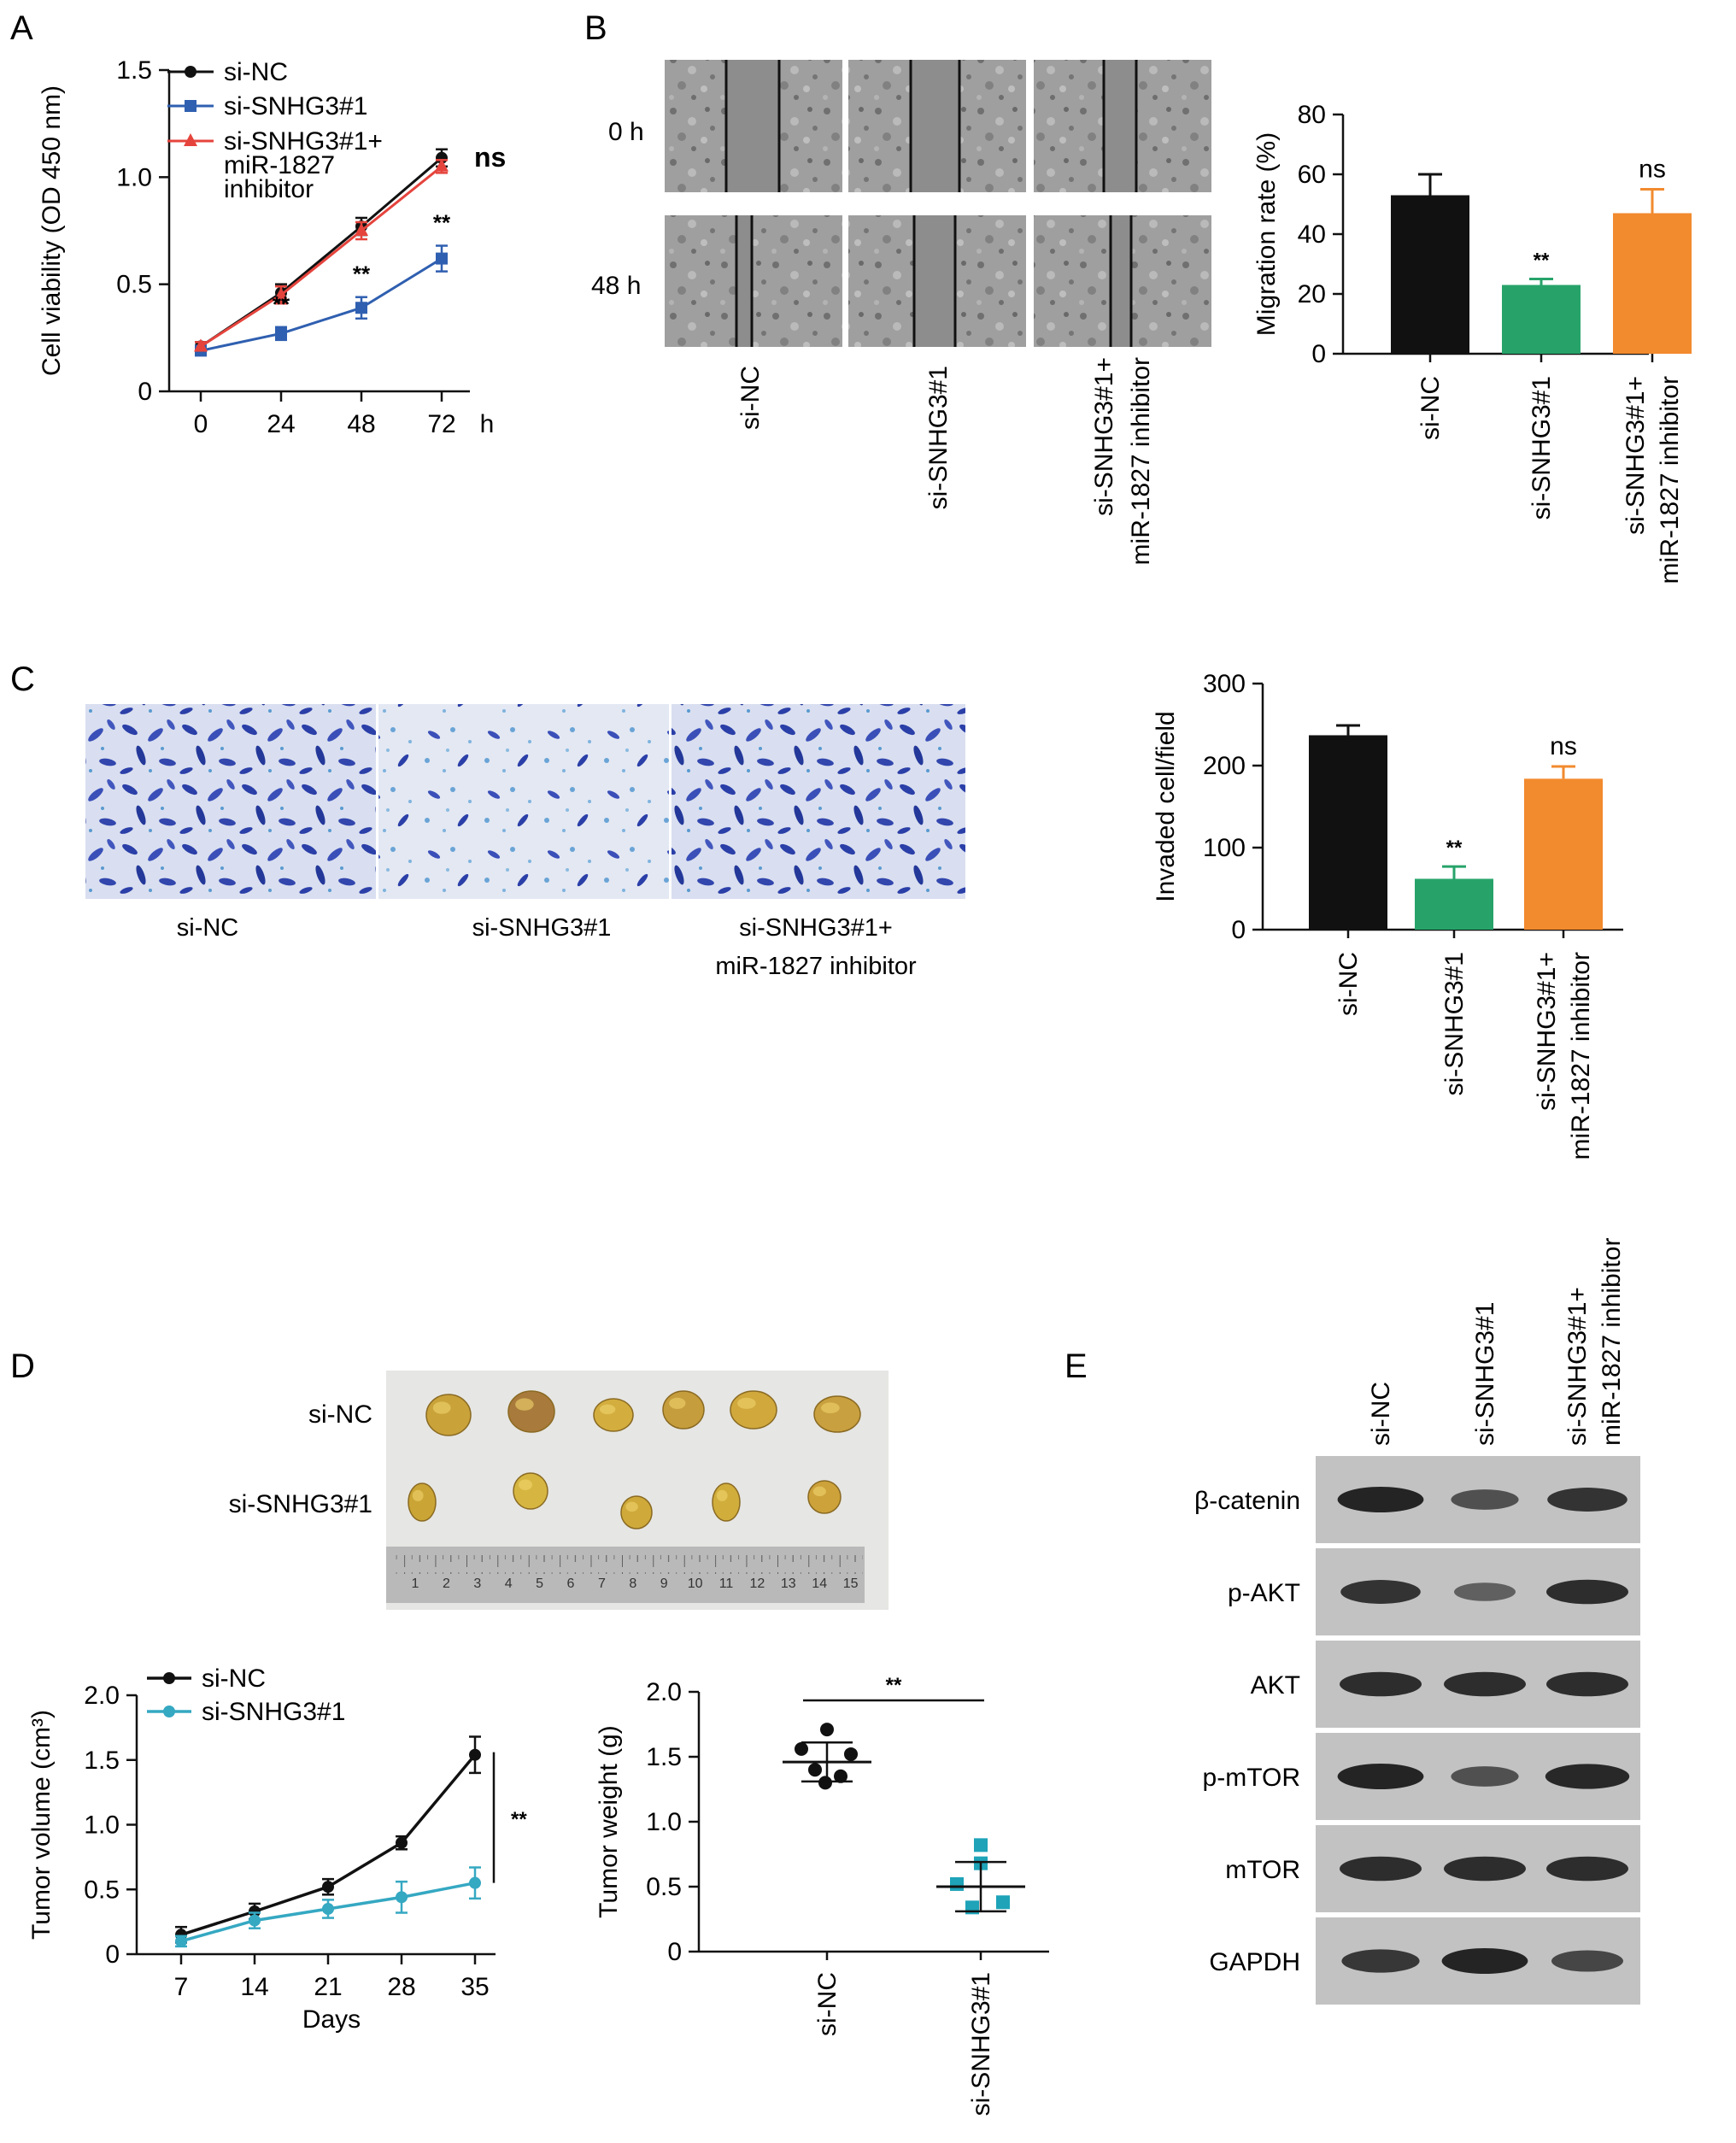  What do you see at coordinates (1276, 1685) in the screenshot?
I see `blot-row-label: AKT` at bounding box center [1276, 1685].